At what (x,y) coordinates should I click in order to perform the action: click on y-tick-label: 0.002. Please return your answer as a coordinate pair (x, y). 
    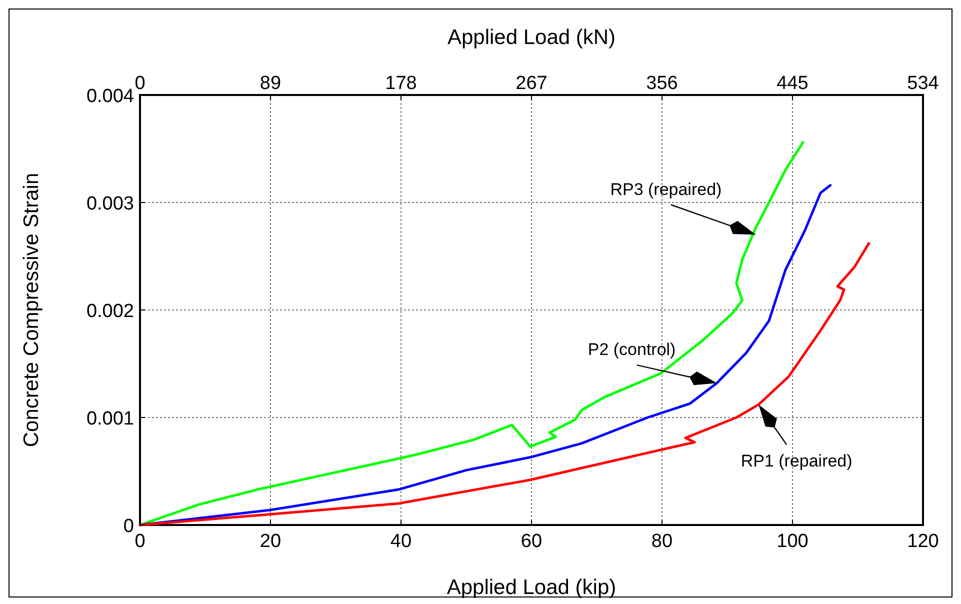
    Looking at the image, I should click on (110, 311).